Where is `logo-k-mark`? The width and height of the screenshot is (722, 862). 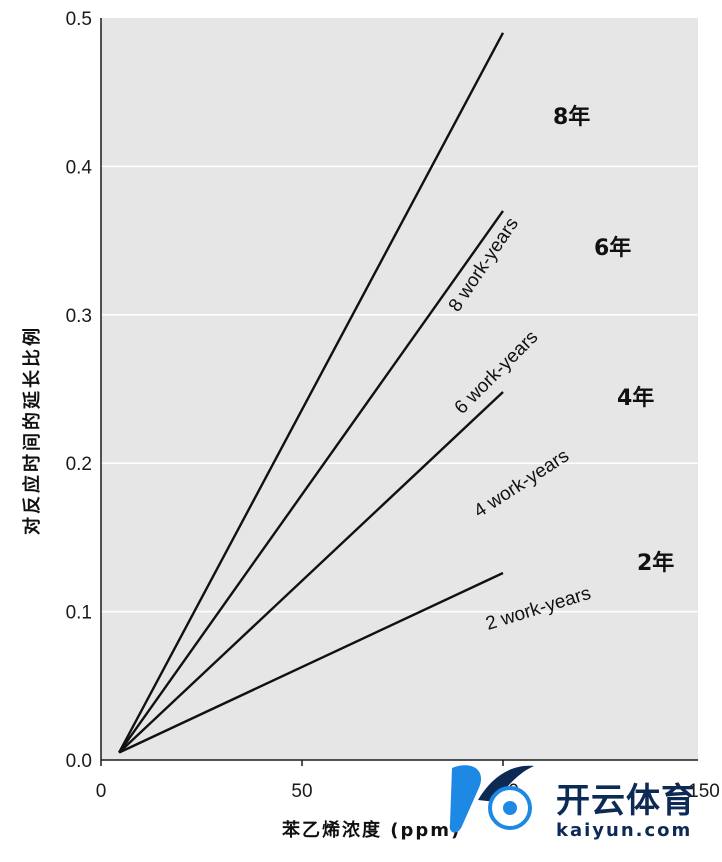 logo-k-mark is located at coordinates (465, 799).